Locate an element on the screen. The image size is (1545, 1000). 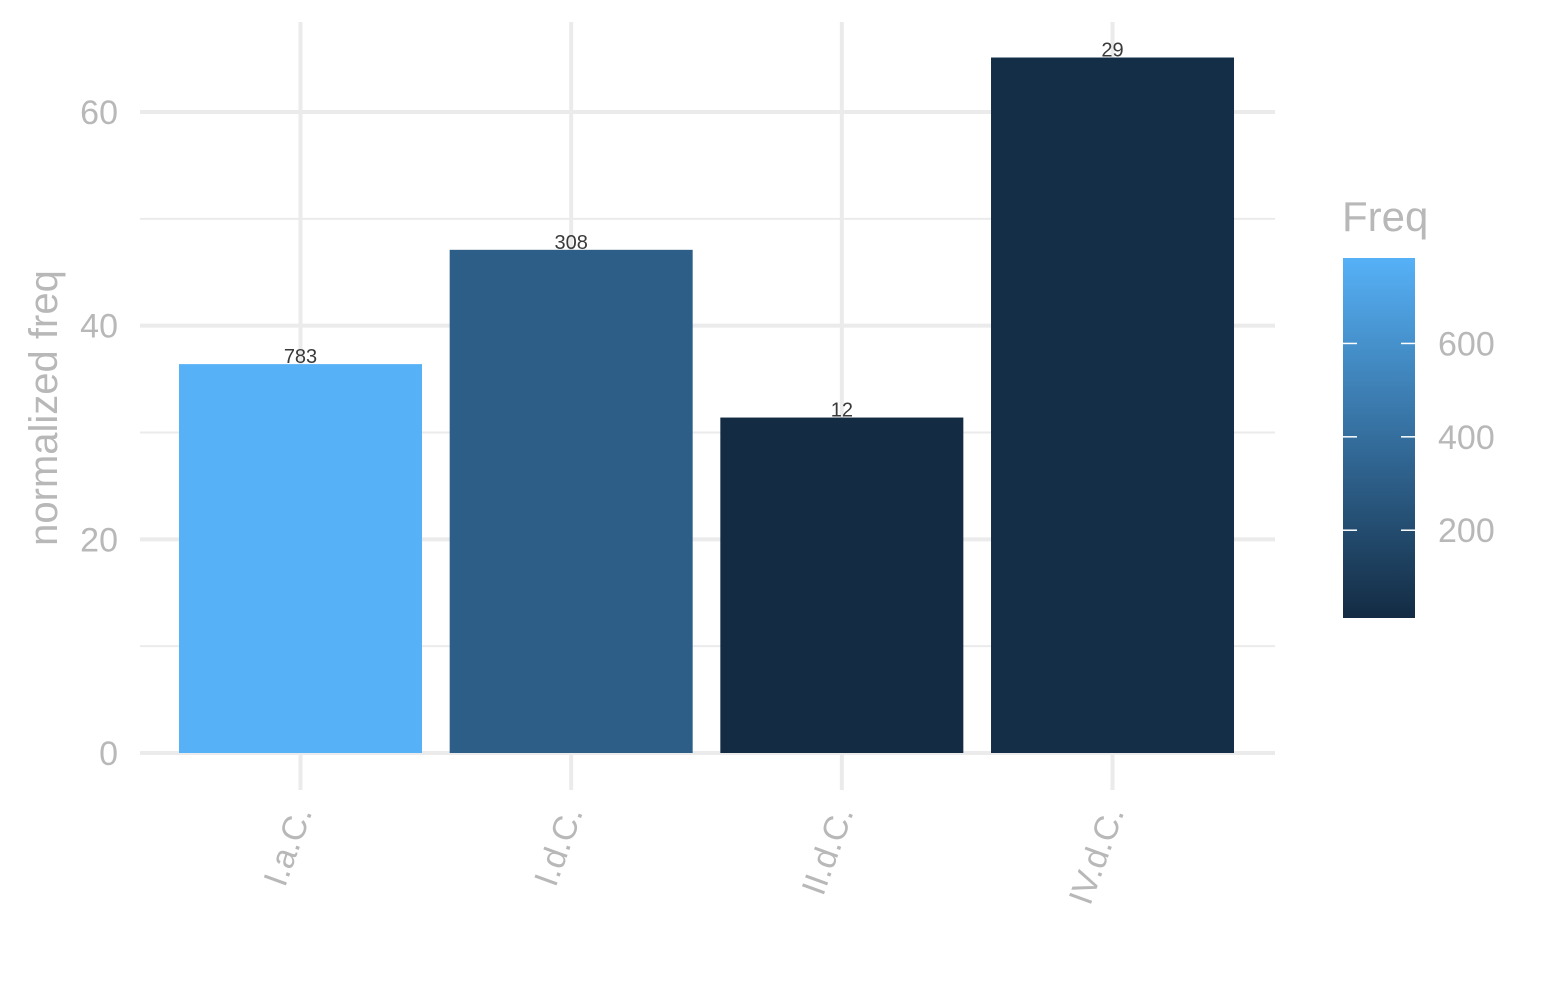
legend: Freq 200 400 600 is located at coordinates (1418, 405).